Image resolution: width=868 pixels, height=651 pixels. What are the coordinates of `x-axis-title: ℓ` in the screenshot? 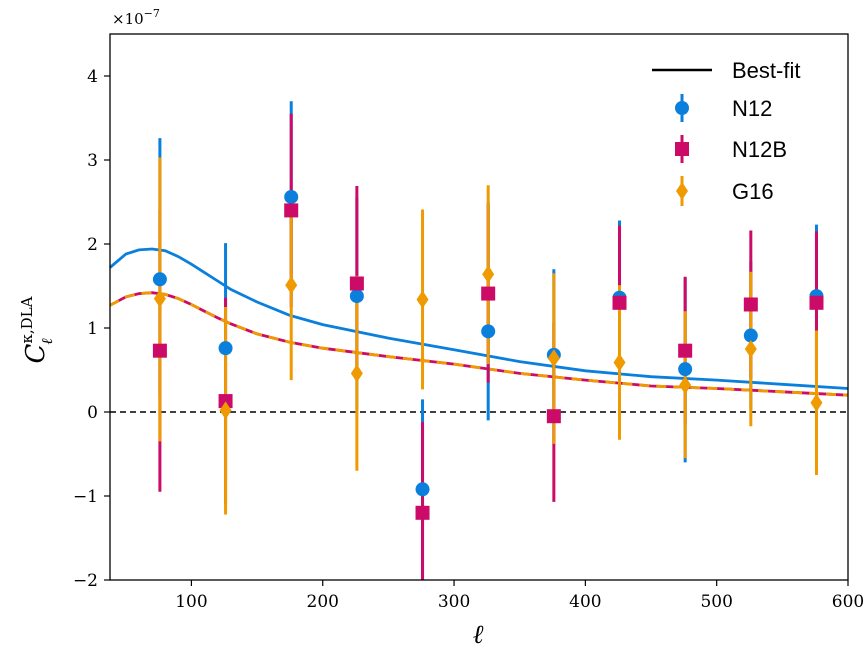 It's located at (478, 635).